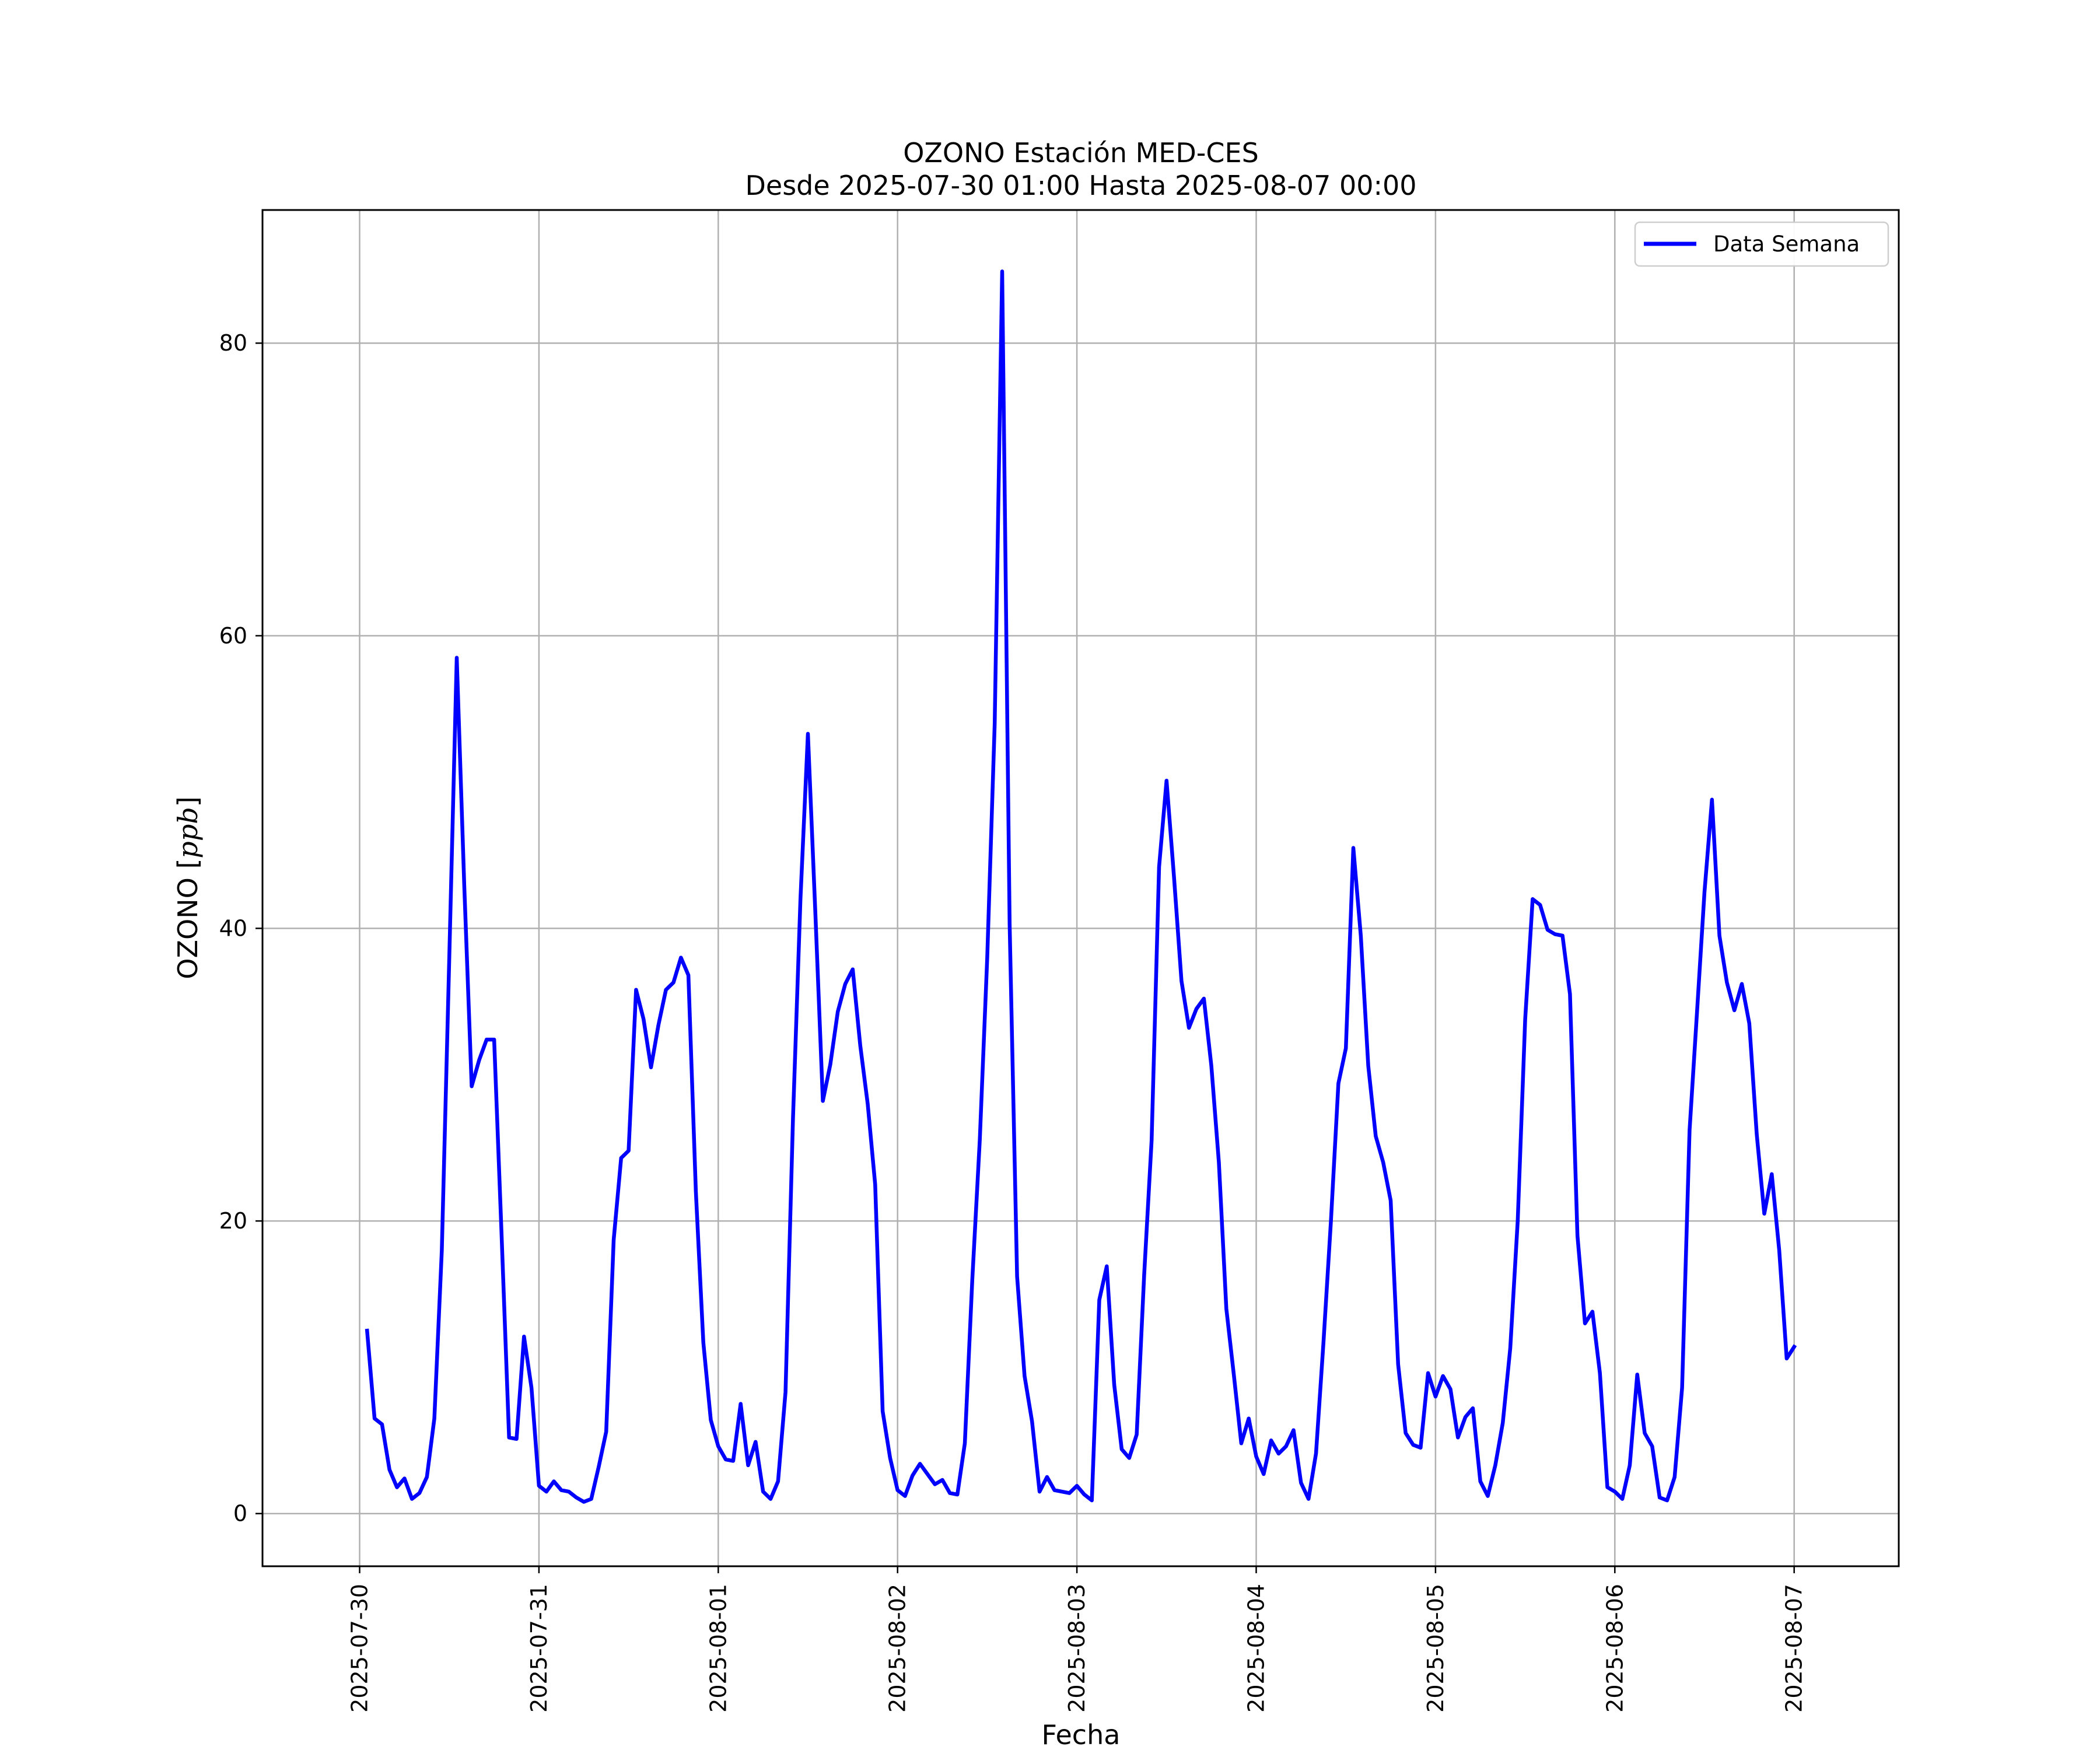 This screenshot has height=1750, width=2100. What do you see at coordinates (233, 343) in the screenshot?
I see `y-tick-label: 80` at bounding box center [233, 343].